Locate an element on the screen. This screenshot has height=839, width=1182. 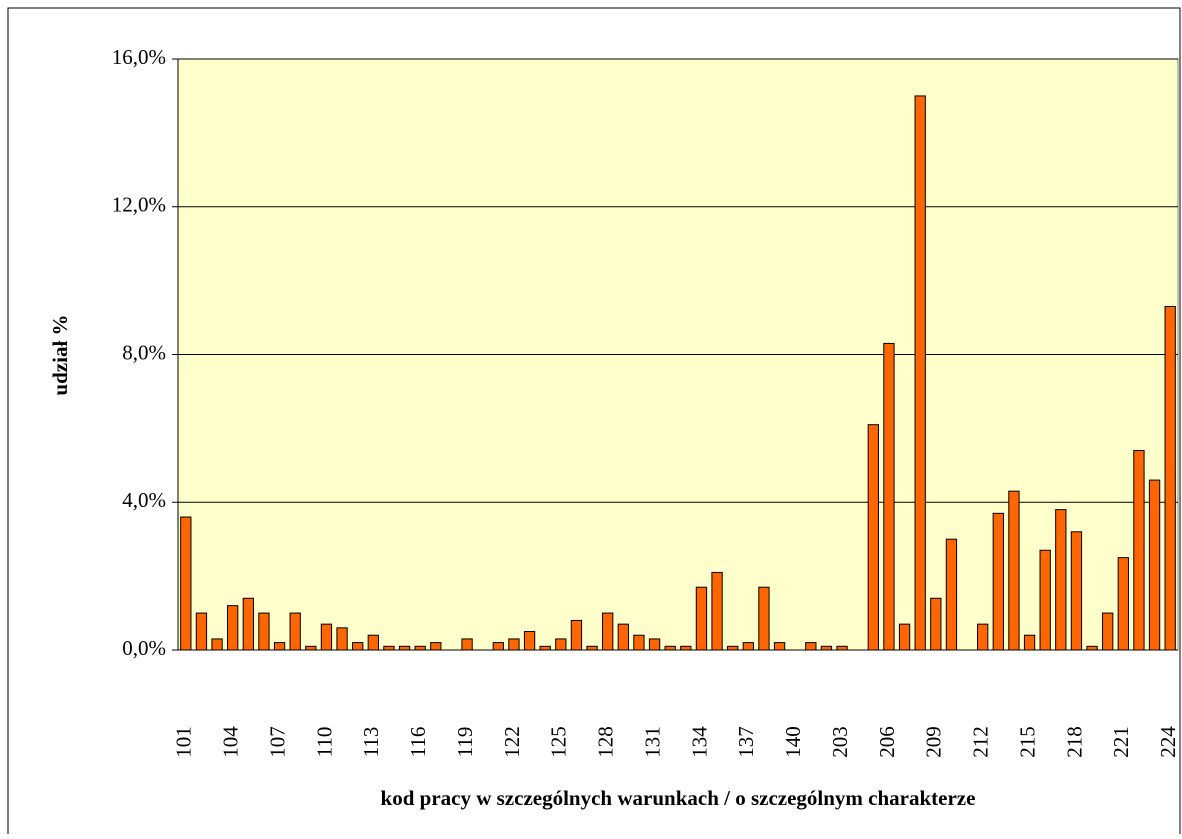
y-tick-label: 12,0% is located at coordinates (139, 205).